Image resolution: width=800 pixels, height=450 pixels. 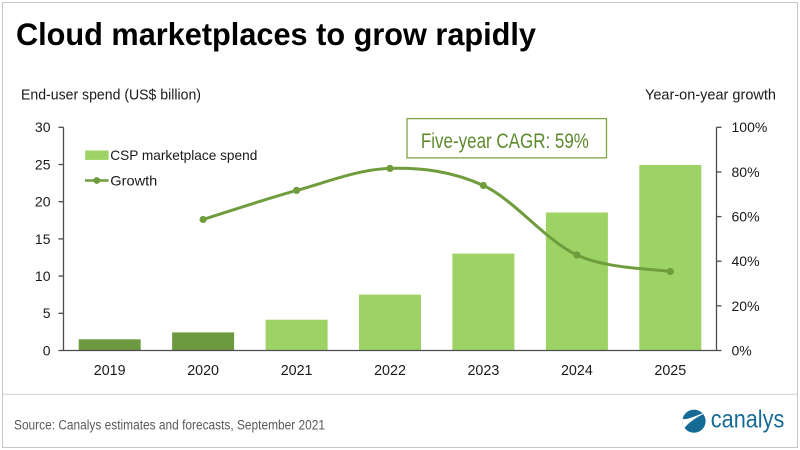 I want to click on svg-text: 15, so click(x=43, y=239).